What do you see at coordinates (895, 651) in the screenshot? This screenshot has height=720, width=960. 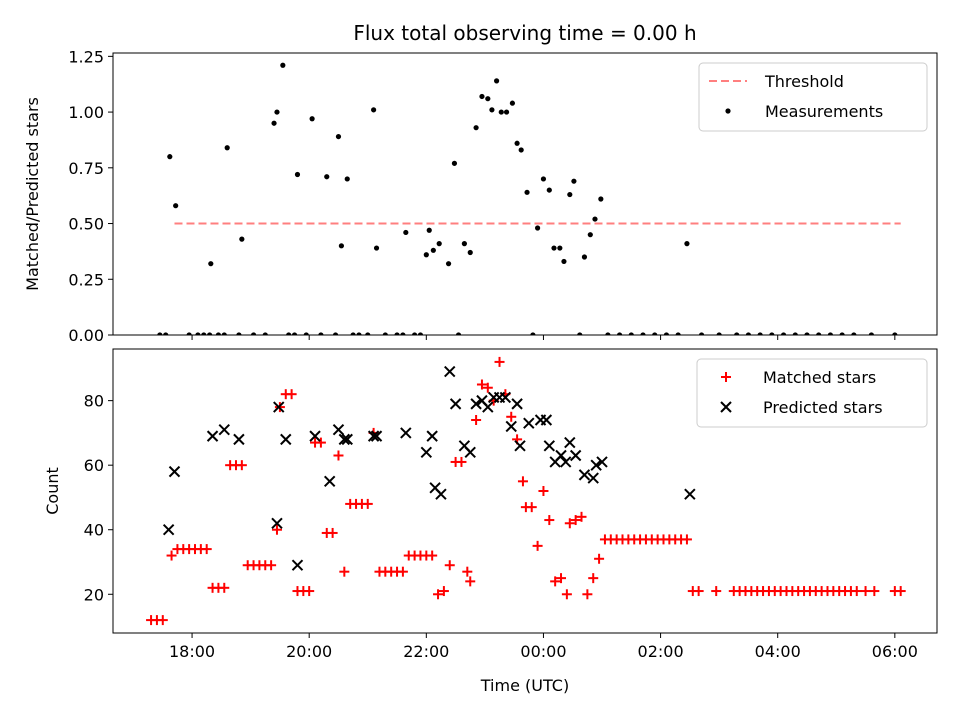 I see `x-tick-label: 06:00` at bounding box center [895, 651].